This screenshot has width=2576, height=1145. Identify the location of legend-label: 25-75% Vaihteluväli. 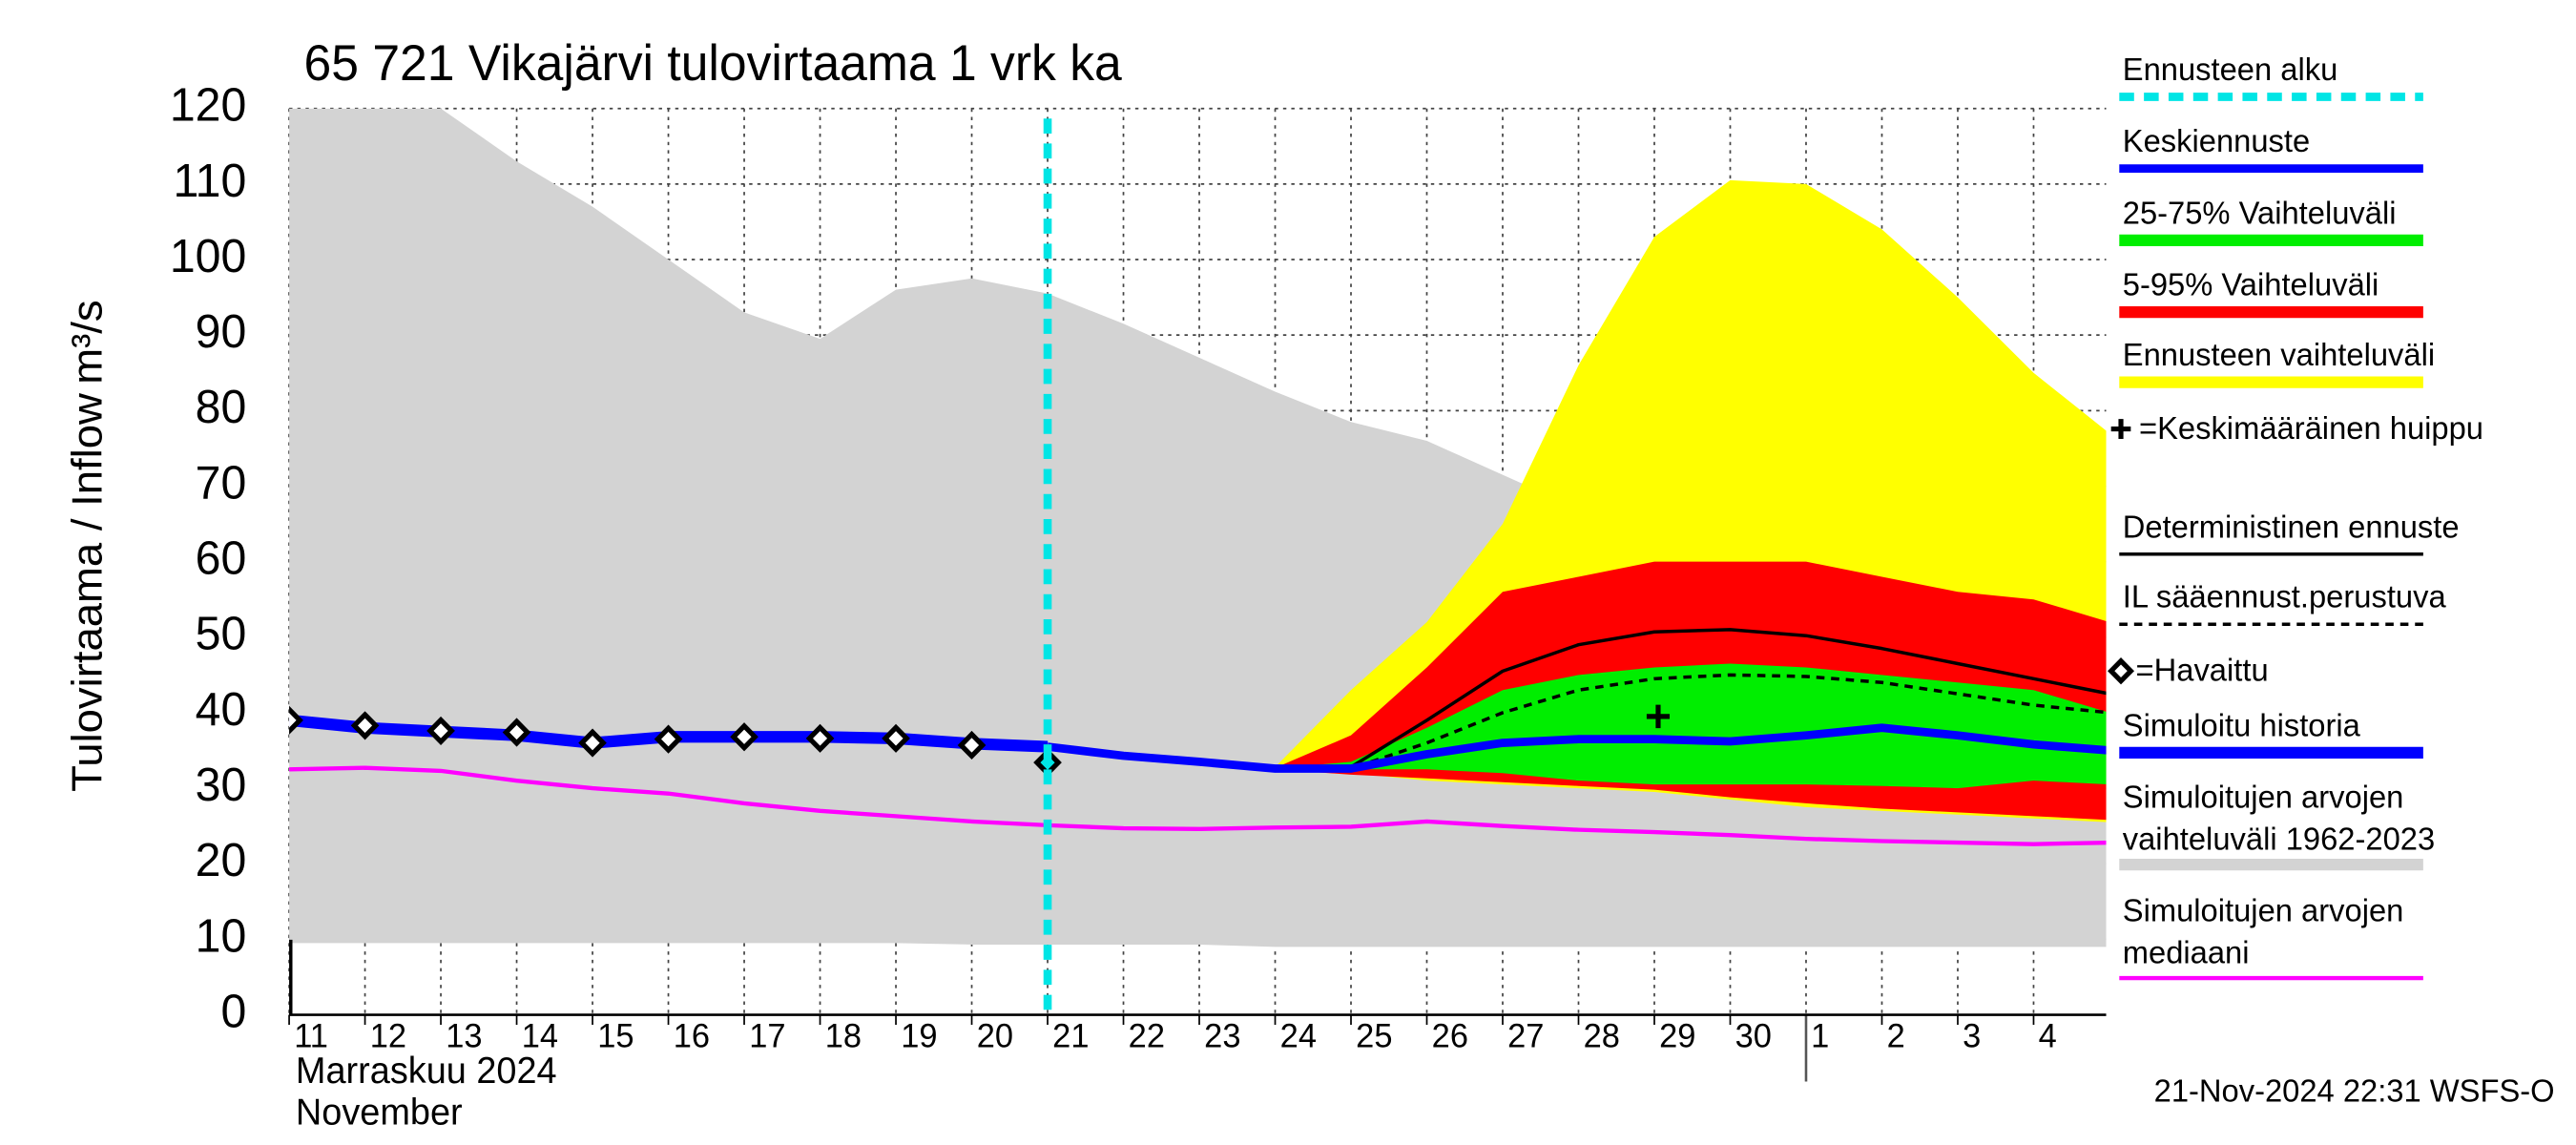
(2259, 215).